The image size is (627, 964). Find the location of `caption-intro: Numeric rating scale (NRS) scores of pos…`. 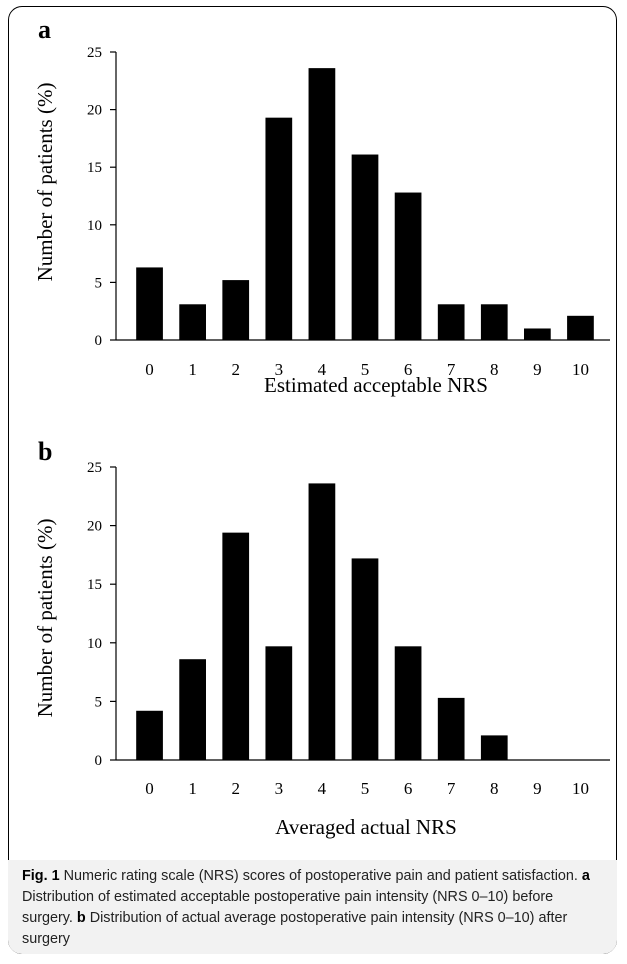

caption-intro: Numeric rating scale (NRS) scores of pos… is located at coordinates (320, 876).